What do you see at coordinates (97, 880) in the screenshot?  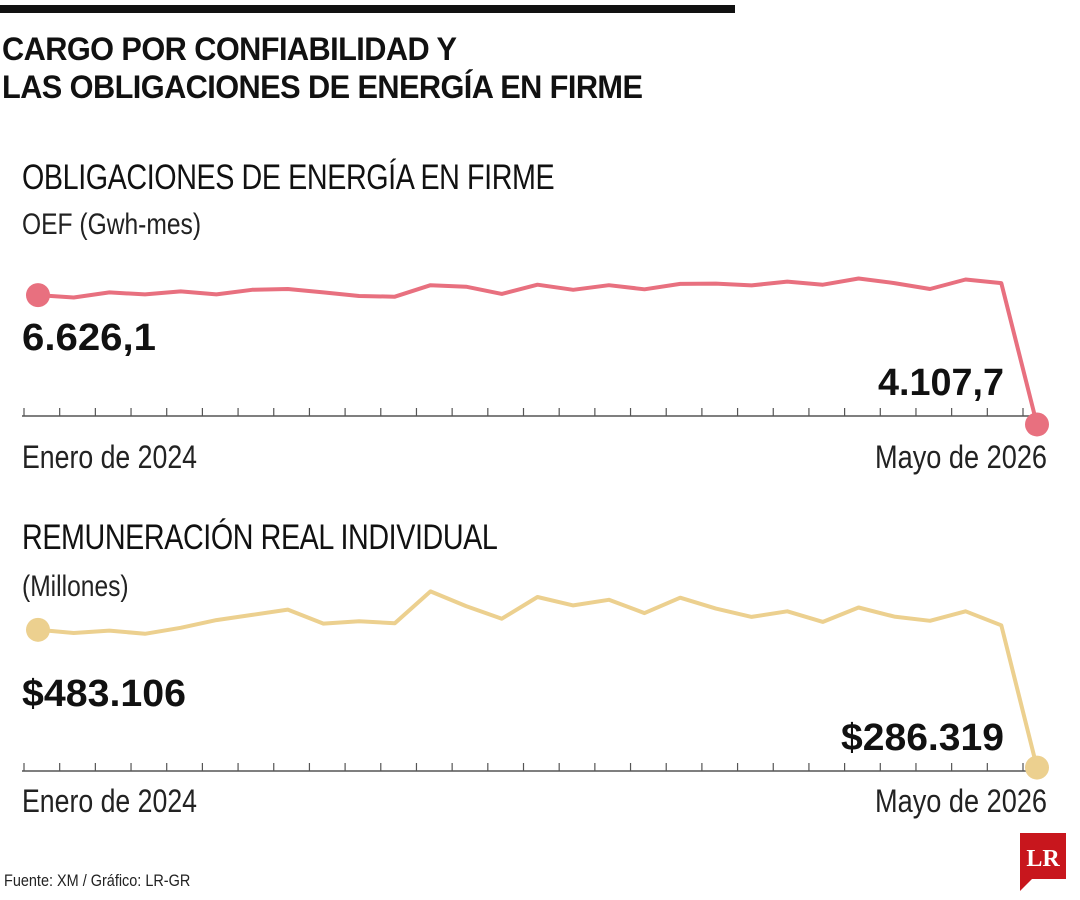 I see `source-note: Fuente: XM / Gráfico: LR-GR` at bounding box center [97, 880].